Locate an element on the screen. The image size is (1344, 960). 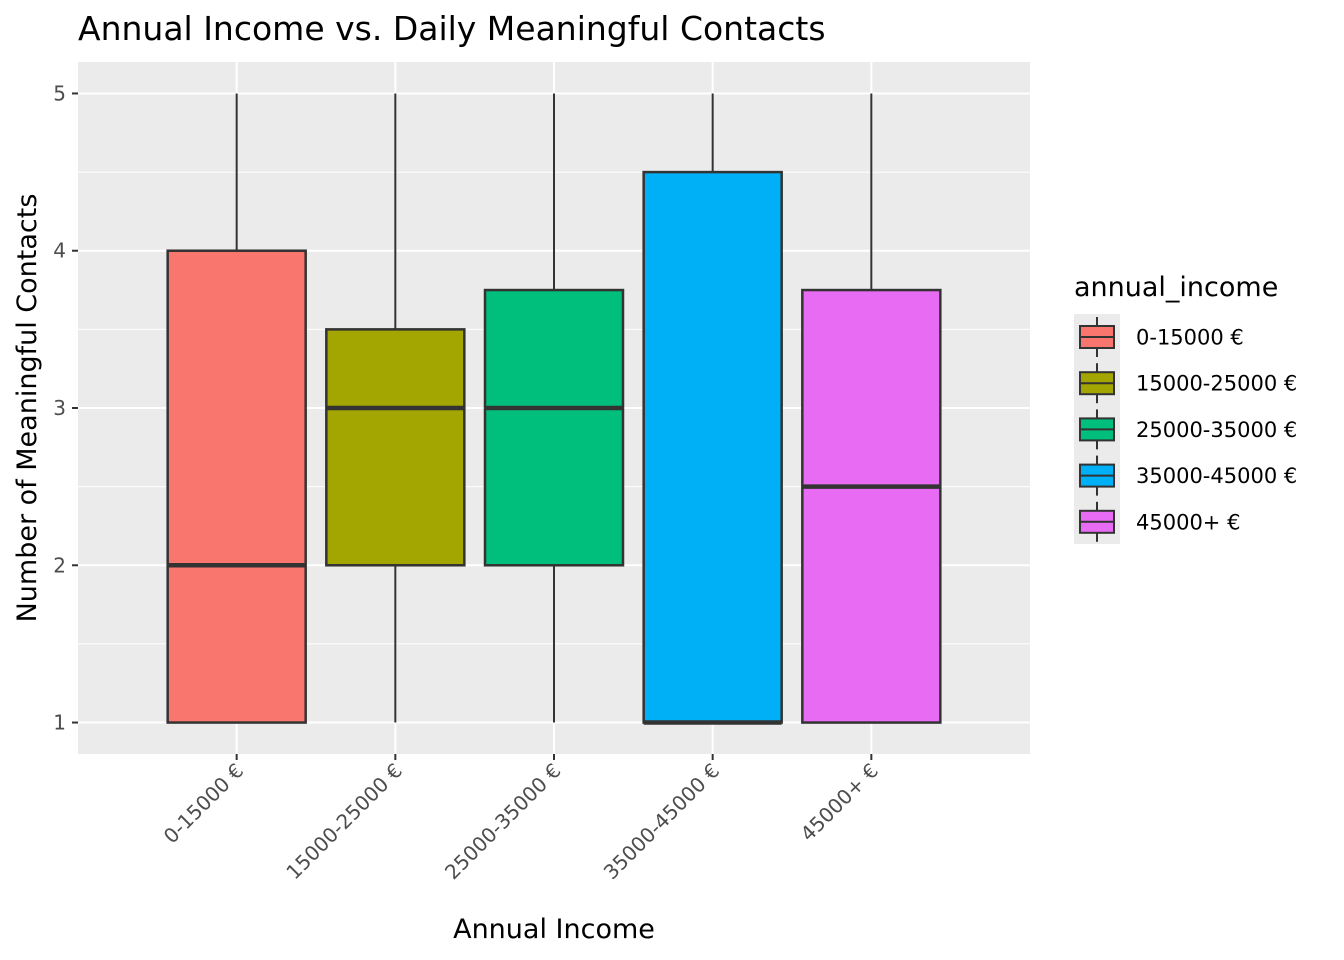
x-tick-label: 35000-45000 € is located at coordinates (662, 822).